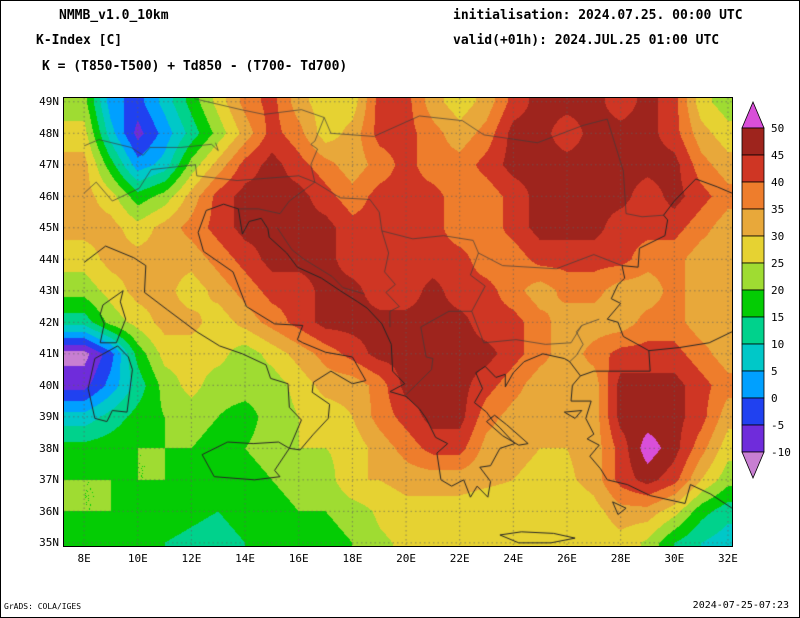 The width and height of the screenshot is (800, 618). I want to click on colorbar-label: 35, so click(777, 209).